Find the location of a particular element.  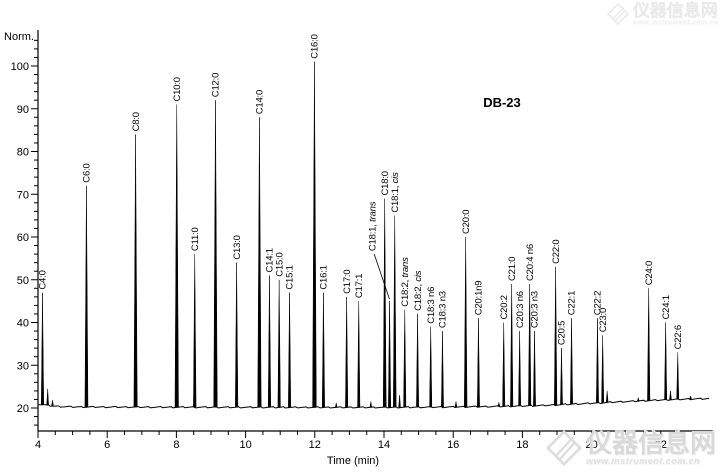

x-tick-label: 12 is located at coordinates (315, 445).